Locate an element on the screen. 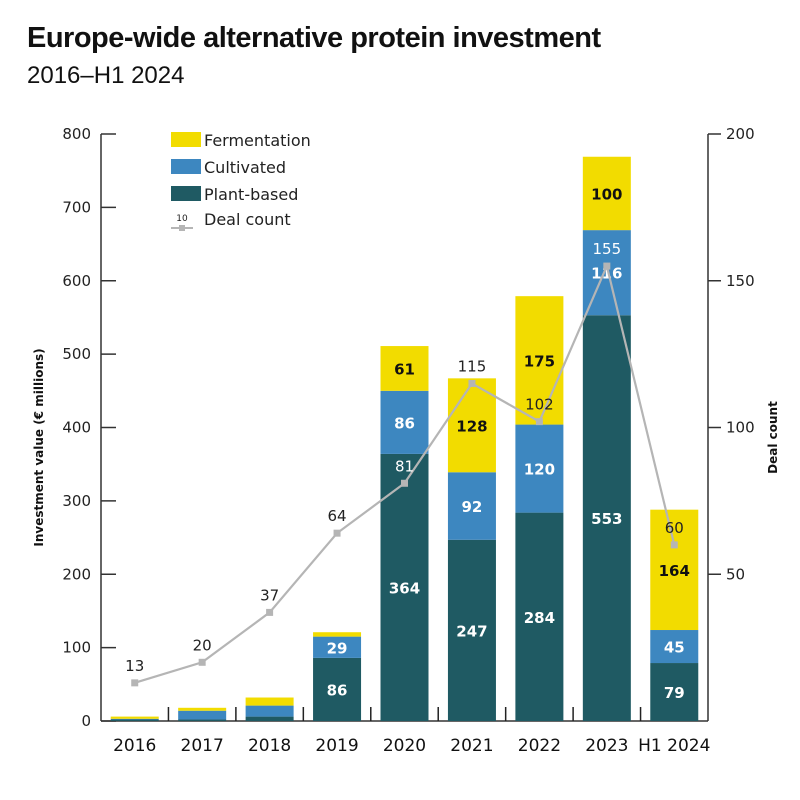 This screenshot has width=800, height=800. bar-value-label: 364 is located at coordinates (404, 588).